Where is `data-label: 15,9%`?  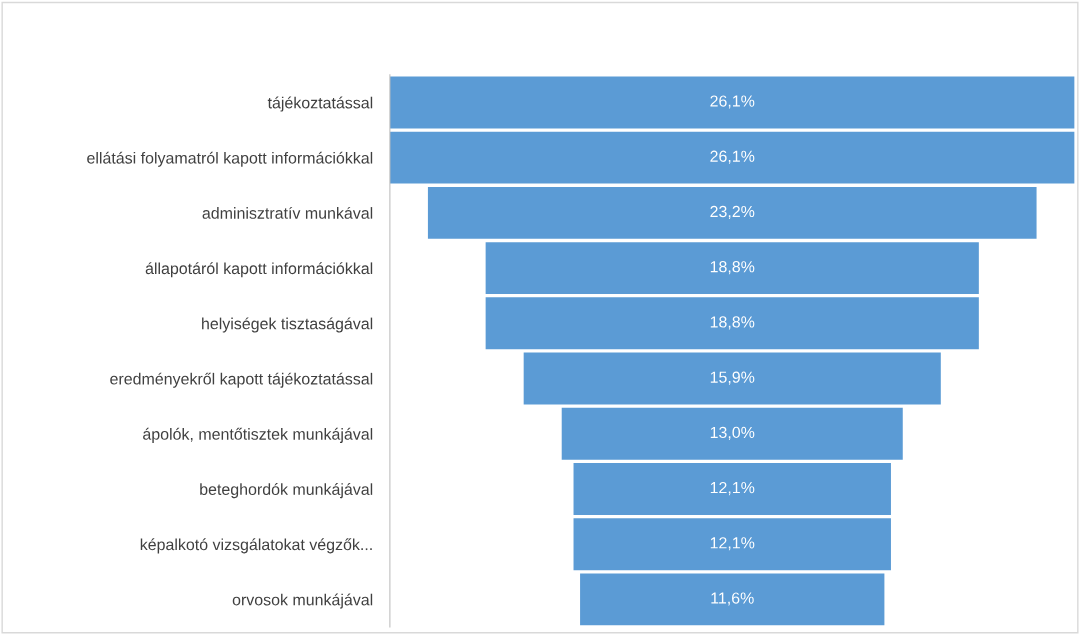
data-label: 15,9% is located at coordinates (732, 378).